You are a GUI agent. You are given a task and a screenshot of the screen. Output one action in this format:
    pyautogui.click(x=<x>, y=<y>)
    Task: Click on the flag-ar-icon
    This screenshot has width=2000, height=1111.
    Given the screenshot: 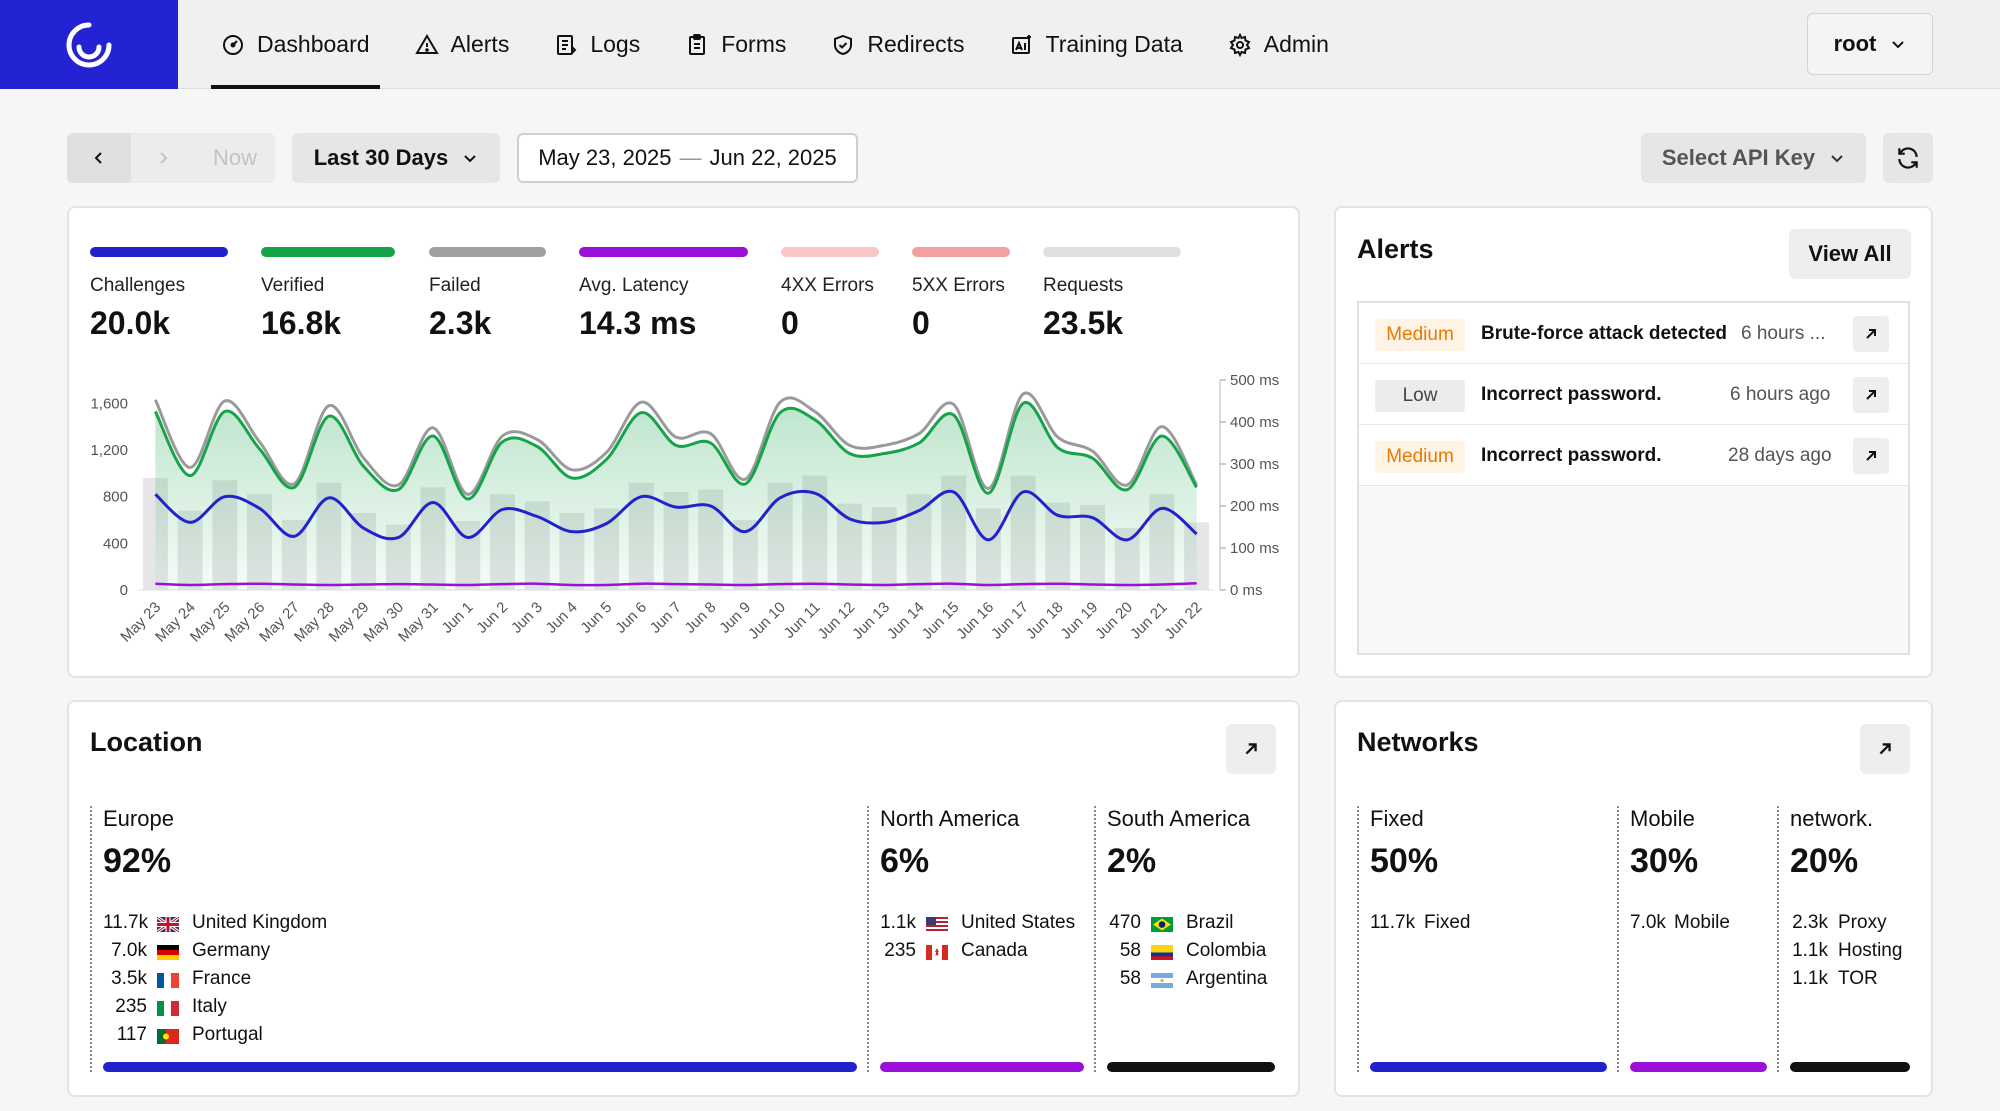 What is the action you would take?
    pyautogui.click(x=1162, y=980)
    